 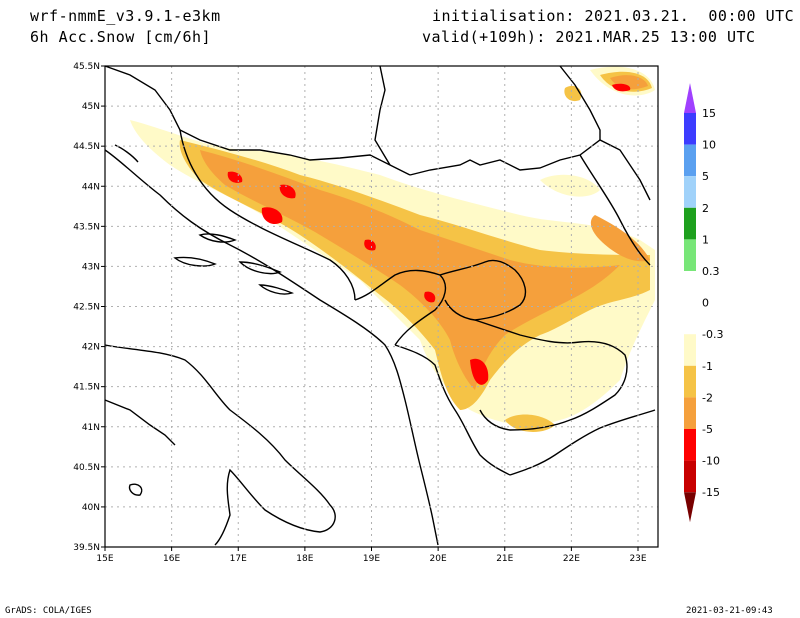 I want to click on serbia-border, so click(x=530, y=170).